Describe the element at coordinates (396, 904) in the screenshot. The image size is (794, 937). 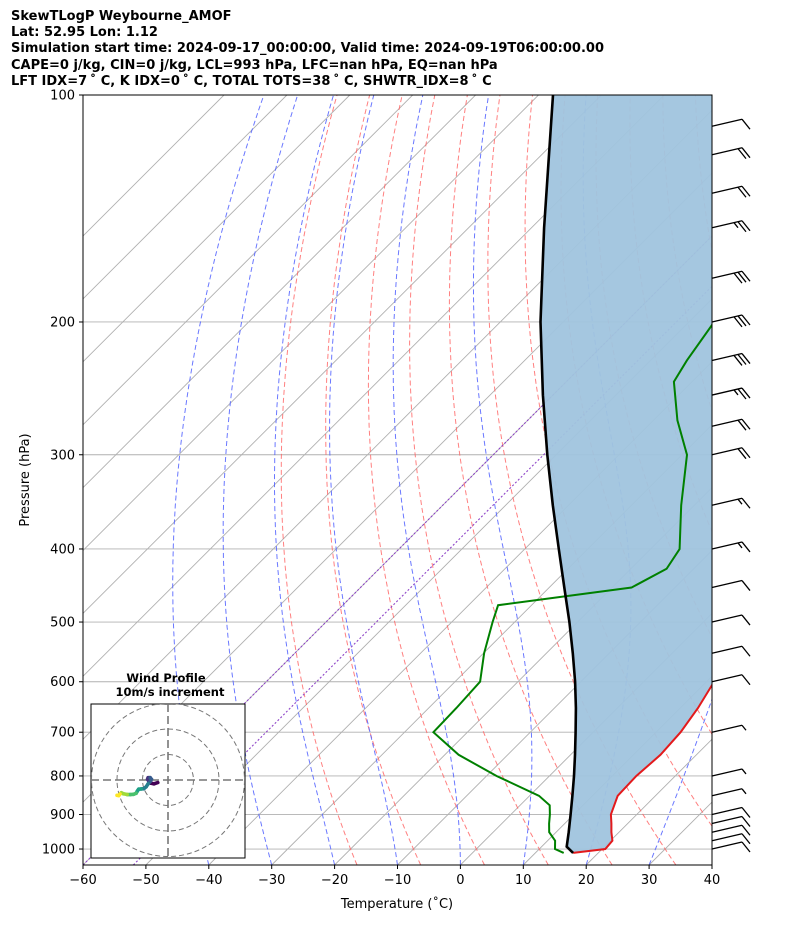
I see `x-axis-label: Temperature (˚C)` at that location.